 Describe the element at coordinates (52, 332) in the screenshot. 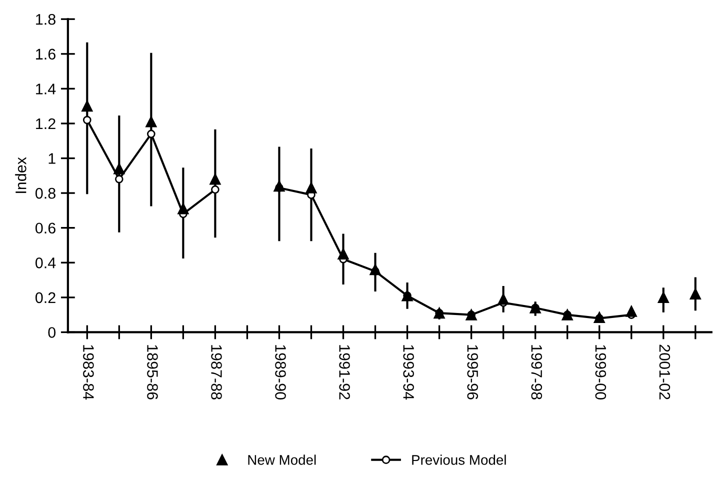

I see `y-tick-label: 0` at that location.